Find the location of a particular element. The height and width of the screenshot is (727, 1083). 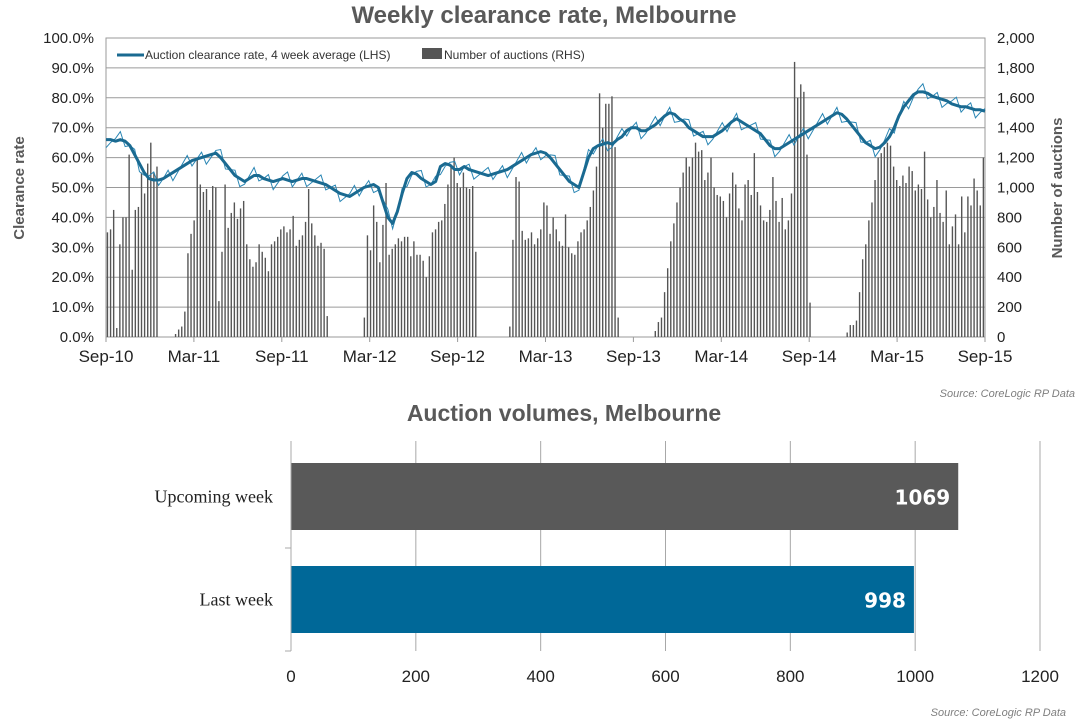

y-axis-label-left: Clearance rate is located at coordinates (19, 187).